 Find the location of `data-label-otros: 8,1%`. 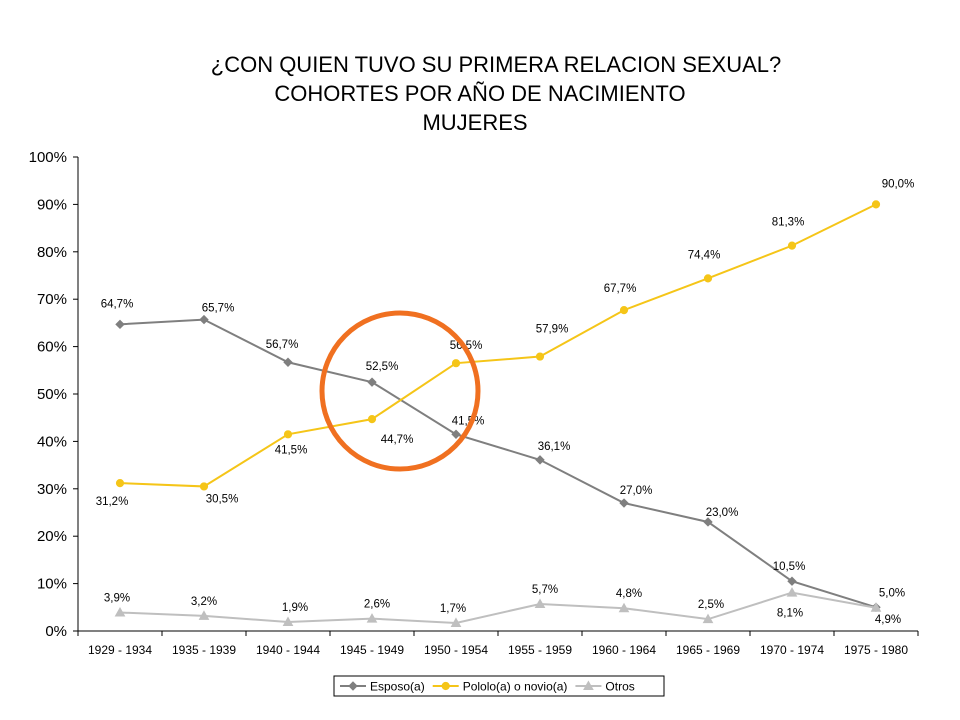

data-label-otros: 8,1% is located at coordinates (790, 614).